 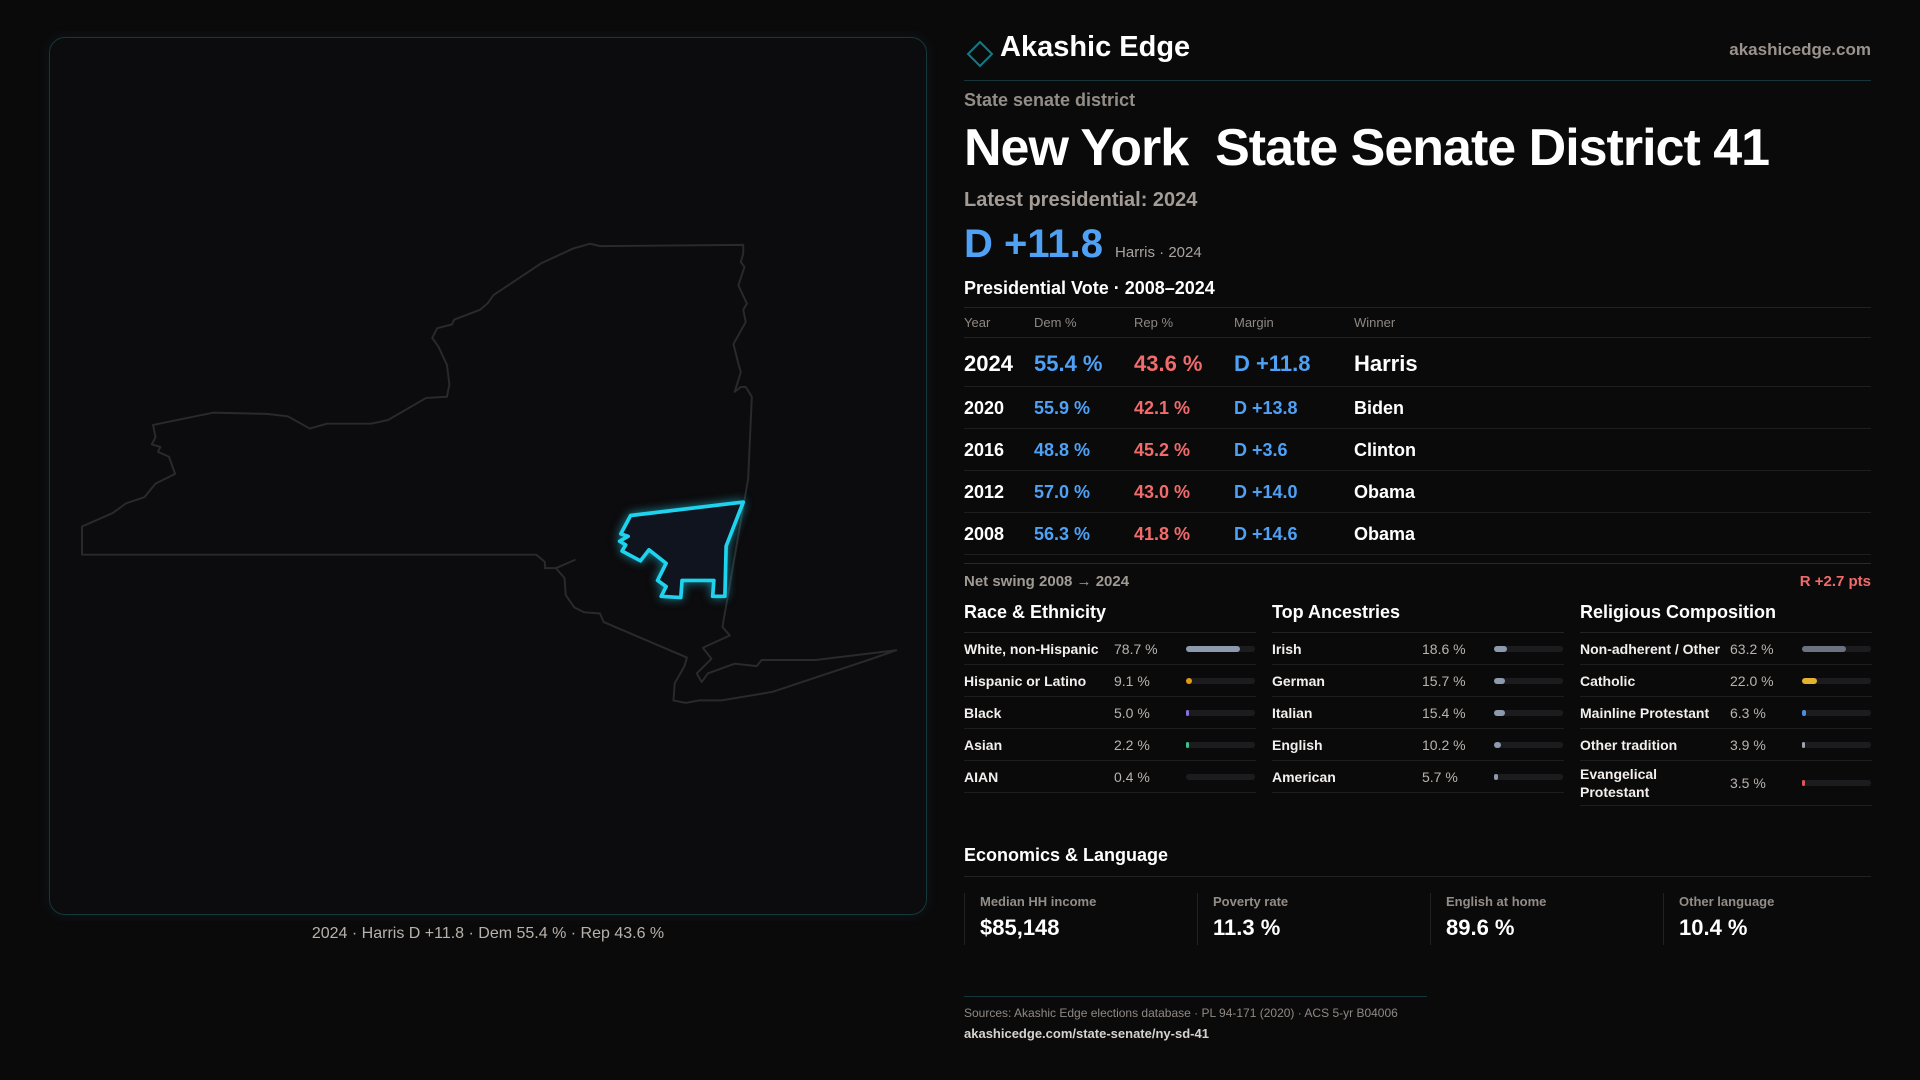 I want to click on stat-label: Non-adherent / Other, so click(x=1650, y=648).